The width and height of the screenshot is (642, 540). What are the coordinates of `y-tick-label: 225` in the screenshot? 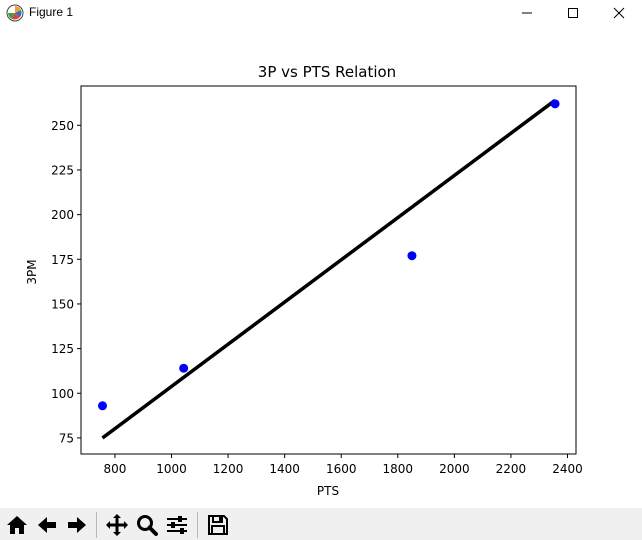 It's located at (62, 170).